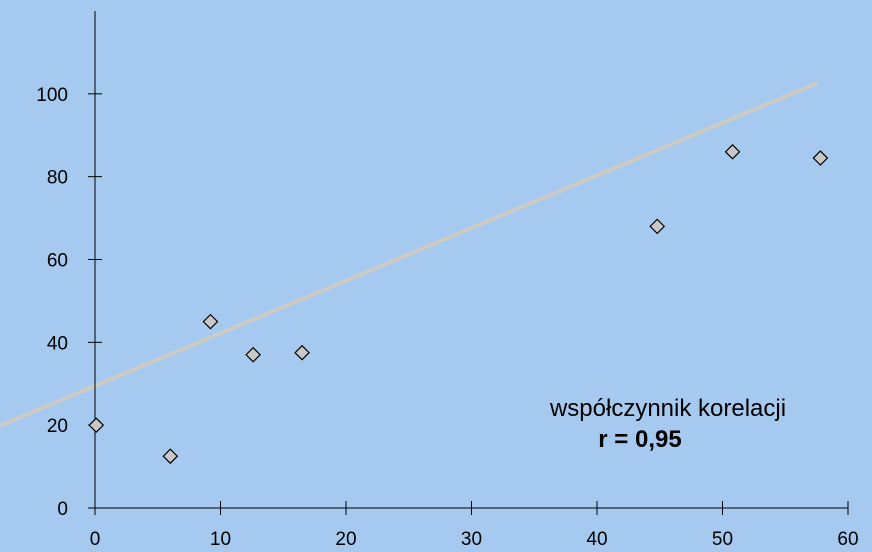 The height and width of the screenshot is (552, 872). What do you see at coordinates (52, 95) in the screenshot?
I see `y-tick-label: 100` at bounding box center [52, 95].